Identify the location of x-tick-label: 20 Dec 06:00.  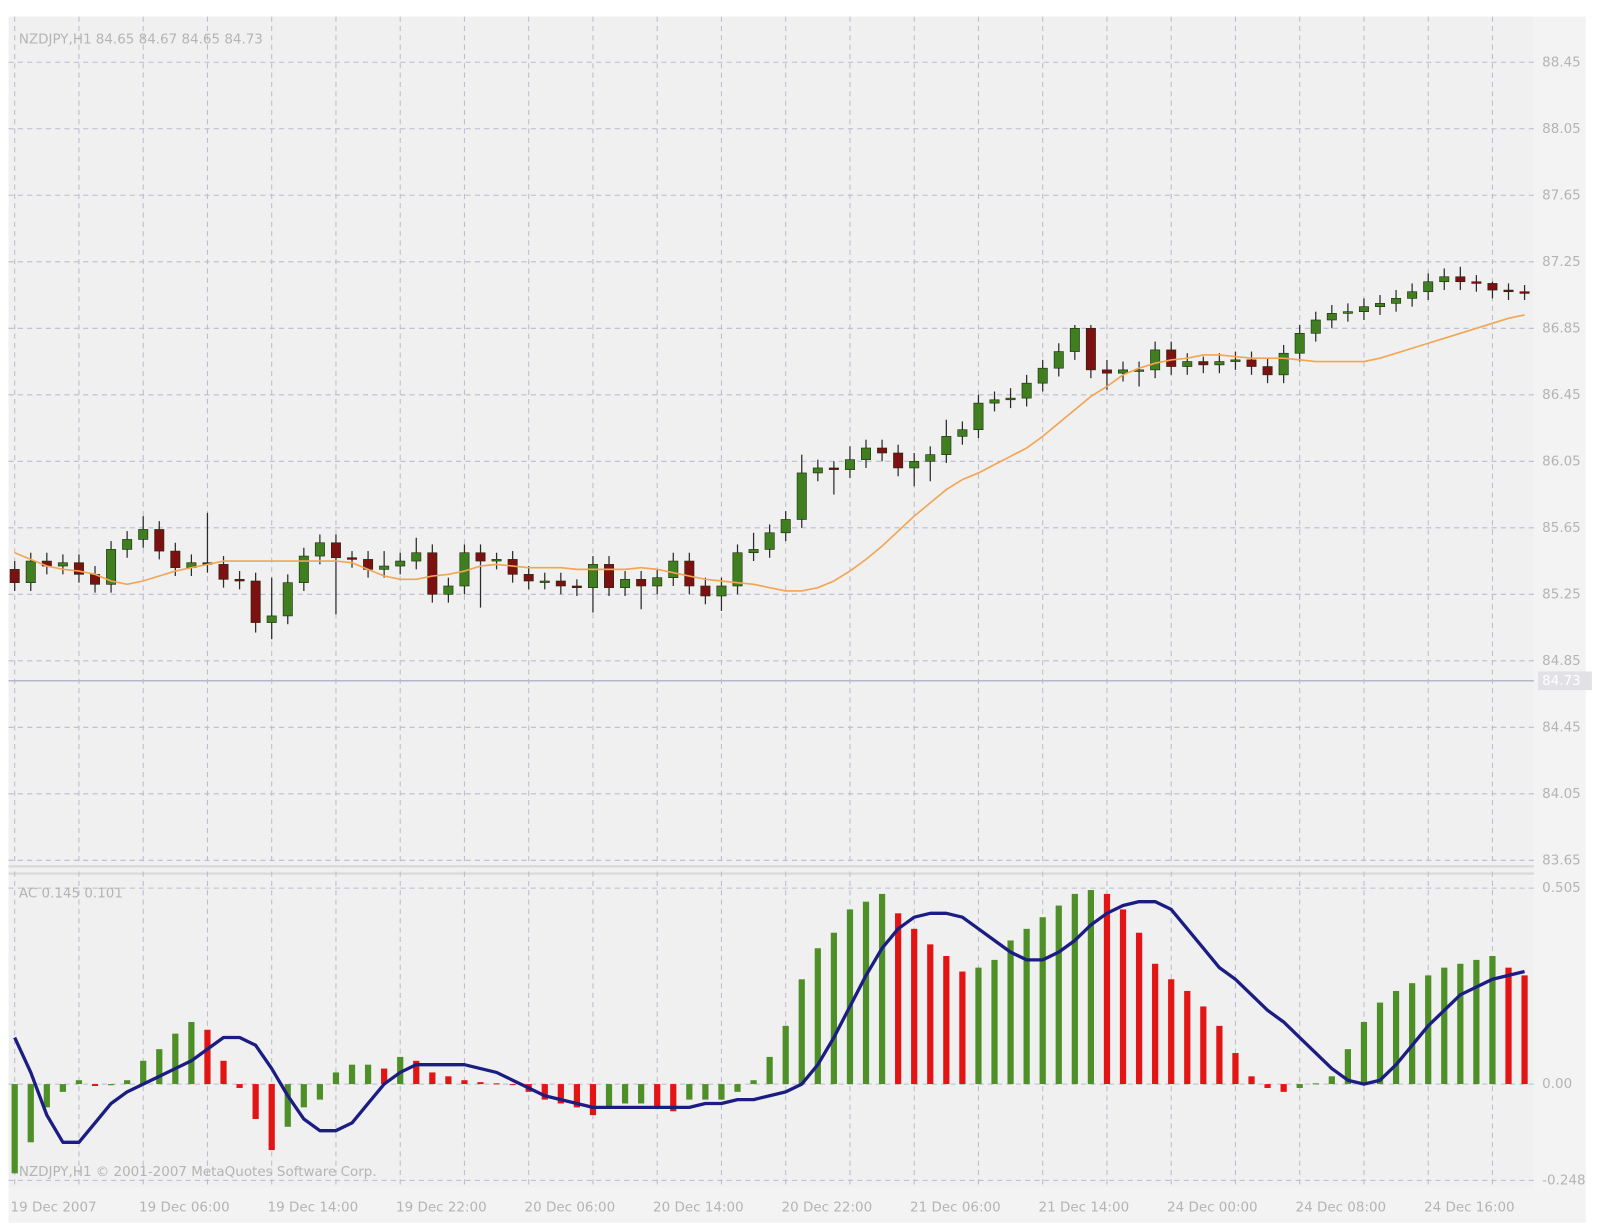
(570, 1207).